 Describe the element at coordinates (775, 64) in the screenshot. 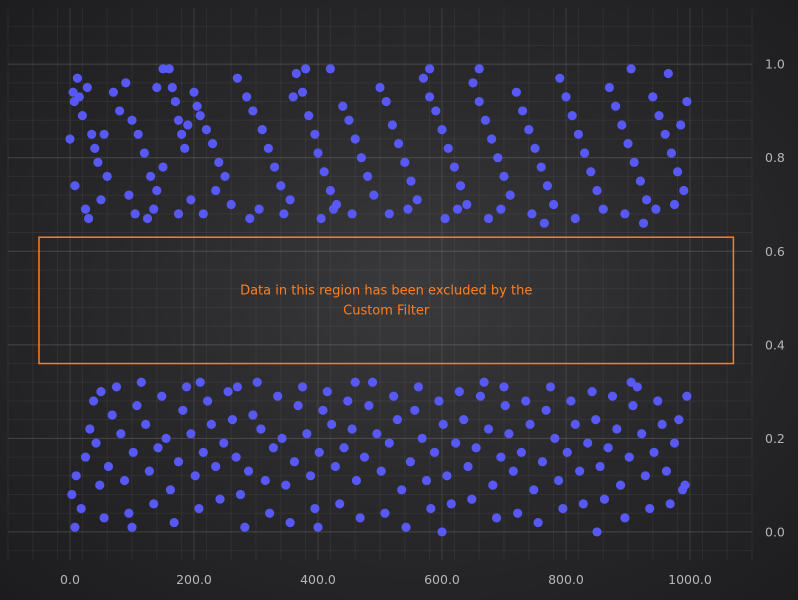

I see `y-tick-label: 1.0` at that location.